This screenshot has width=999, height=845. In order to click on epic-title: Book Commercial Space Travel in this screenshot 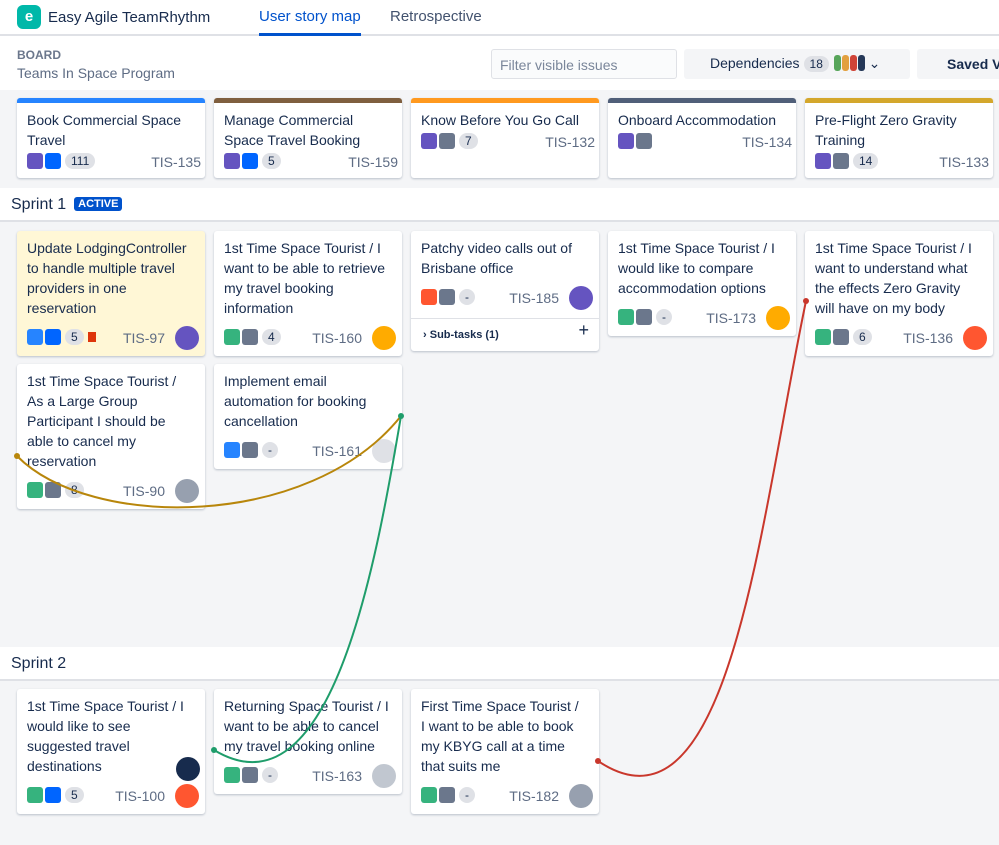, I will do `click(104, 130)`.